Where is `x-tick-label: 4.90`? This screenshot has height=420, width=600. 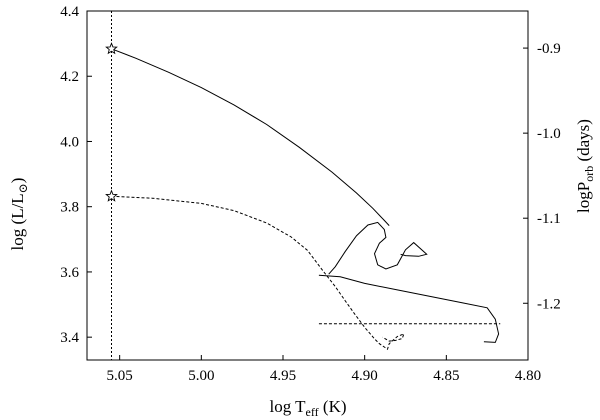
x-tick-label: 4.90 is located at coordinates (365, 376).